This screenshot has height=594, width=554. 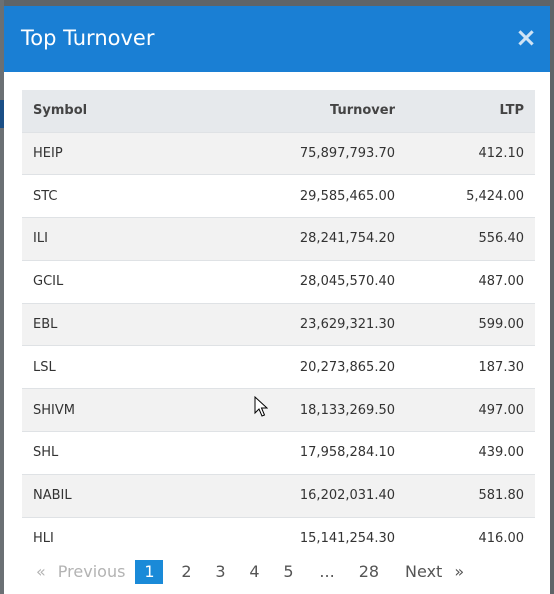 What do you see at coordinates (48, 282) in the screenshot?
I see `cell-symbol: GCIL` at bounding box center [48, 282].